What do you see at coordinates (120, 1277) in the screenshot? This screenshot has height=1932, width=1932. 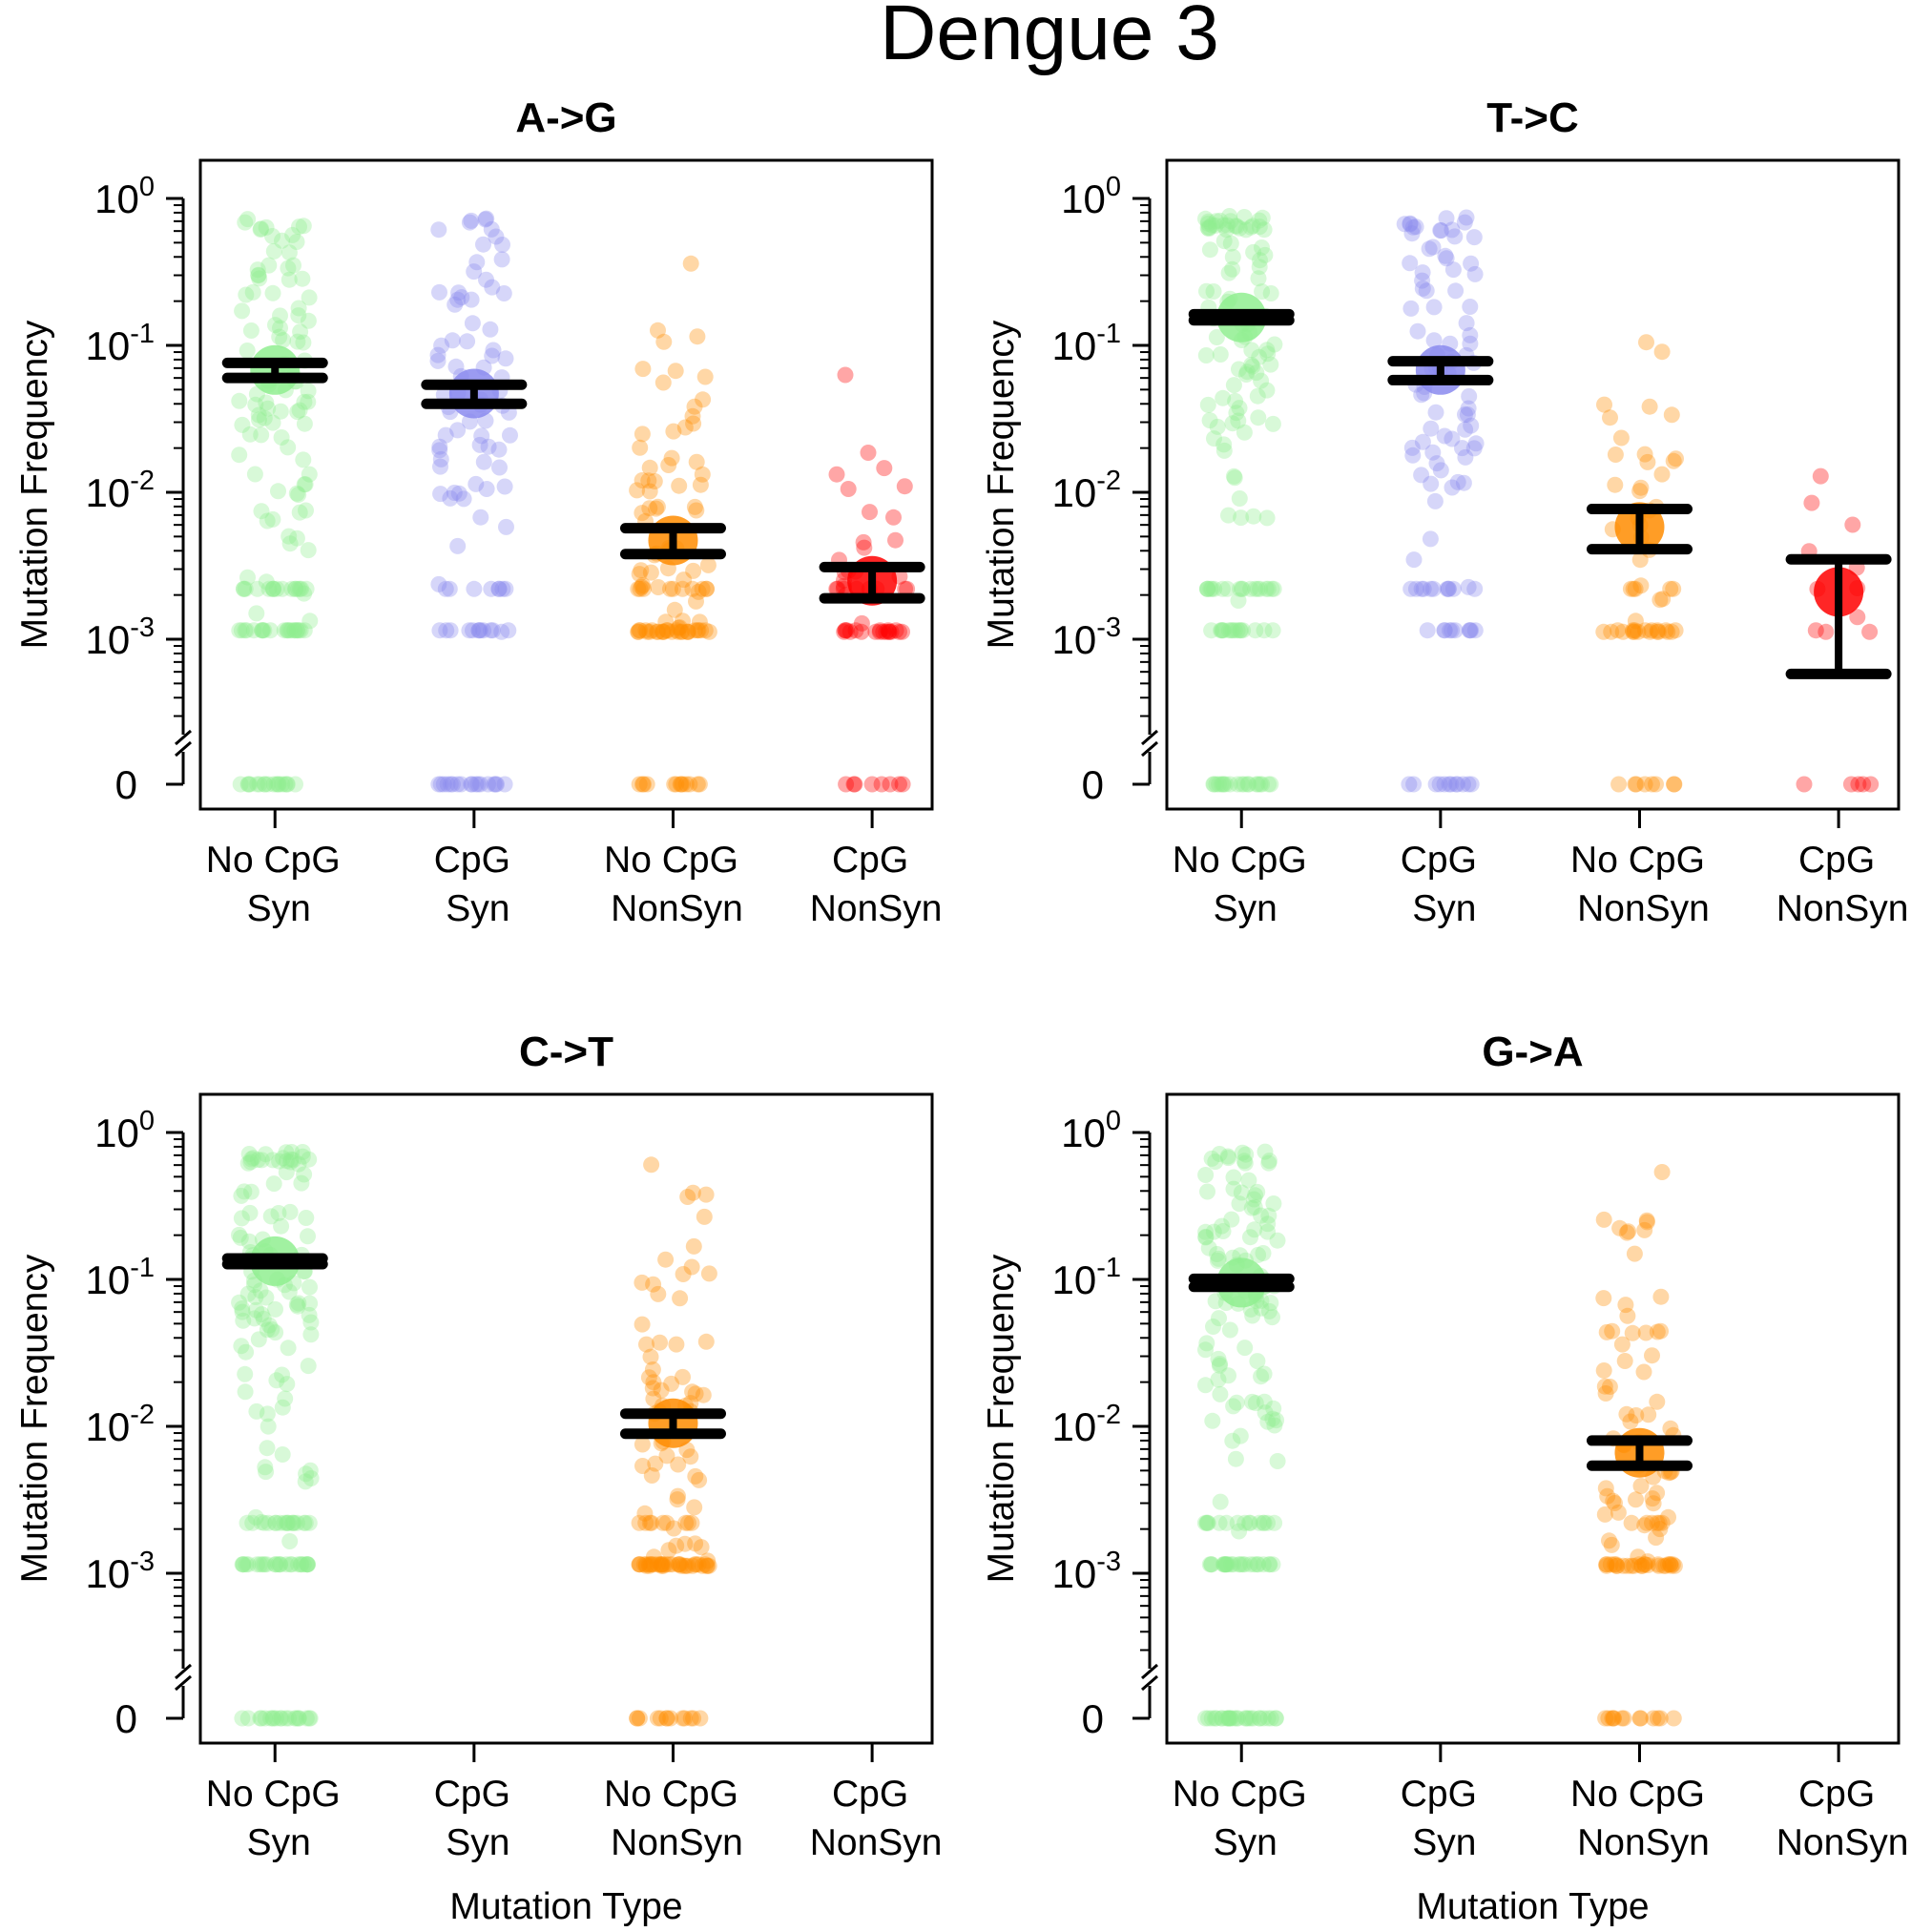 I see `y-tick-label: 10-1` at bounding box center [120, 1277].